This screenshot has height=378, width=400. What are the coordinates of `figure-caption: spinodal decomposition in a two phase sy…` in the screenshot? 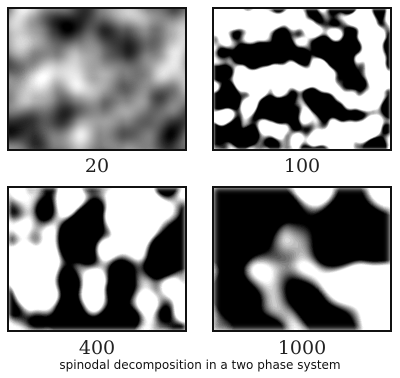 It's located at (200, 365).